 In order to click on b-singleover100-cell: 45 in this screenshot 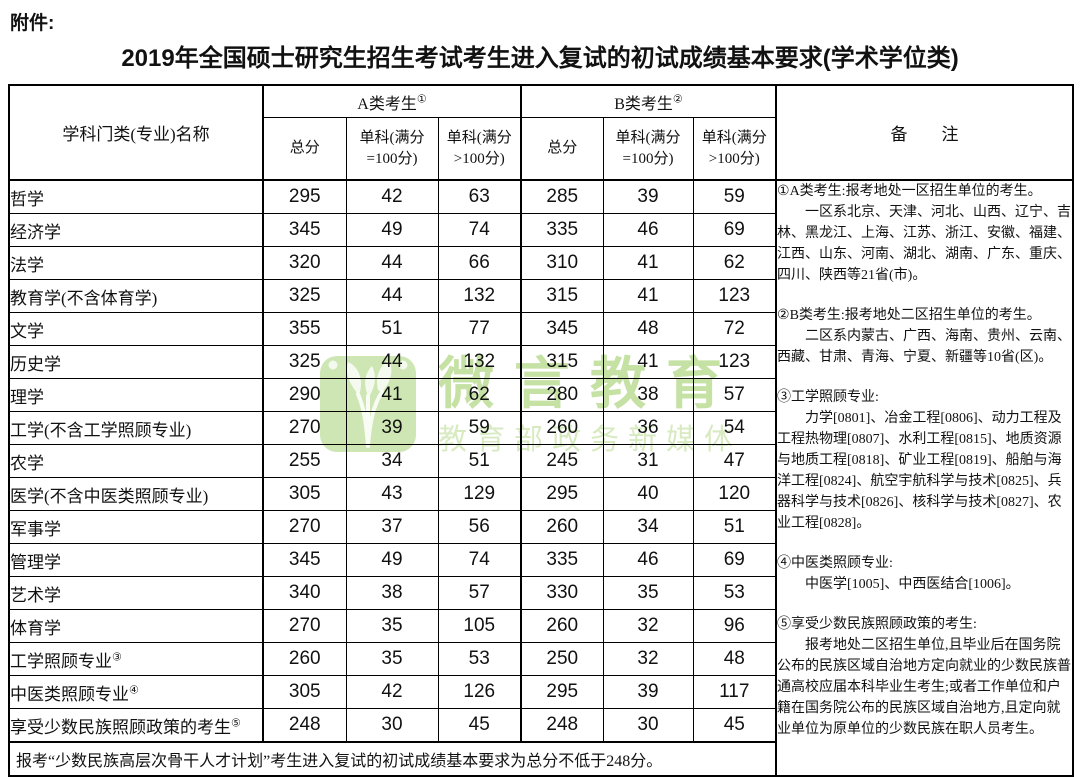, I will do `click(734, 725)`.